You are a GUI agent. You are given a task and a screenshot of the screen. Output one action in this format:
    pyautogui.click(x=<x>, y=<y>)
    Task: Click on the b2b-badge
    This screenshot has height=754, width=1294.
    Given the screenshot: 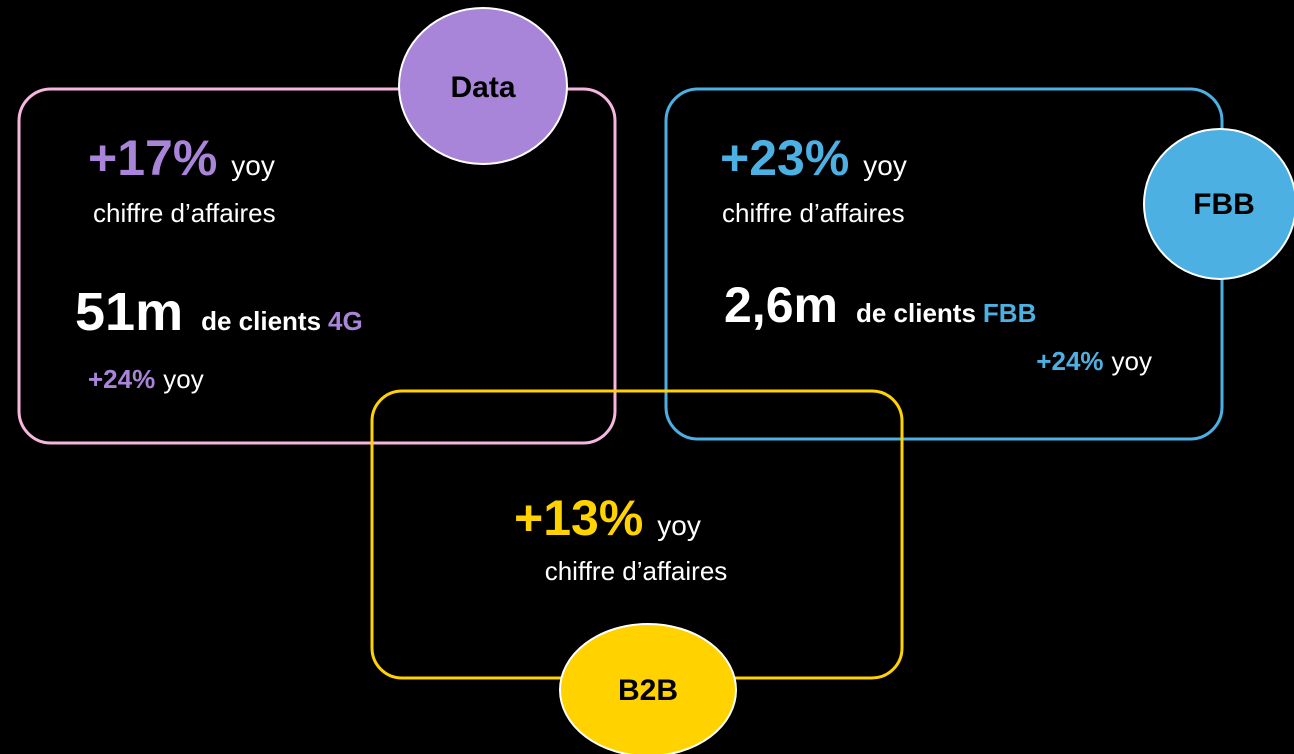 What is the action you would take?
    pyautogui.click(x=648, y=688)
    